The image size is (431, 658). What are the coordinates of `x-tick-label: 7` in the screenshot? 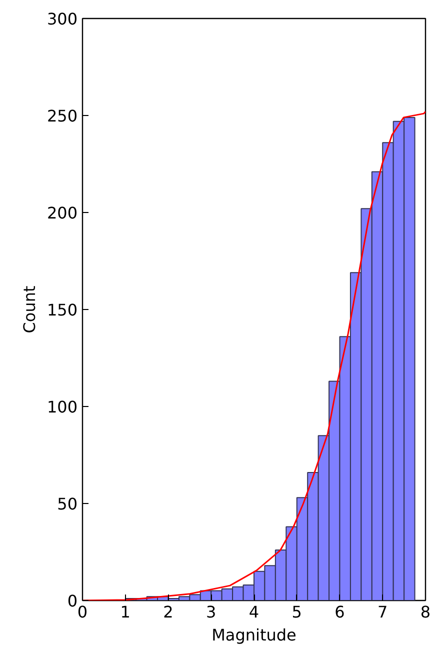 It's located at (383, 612).